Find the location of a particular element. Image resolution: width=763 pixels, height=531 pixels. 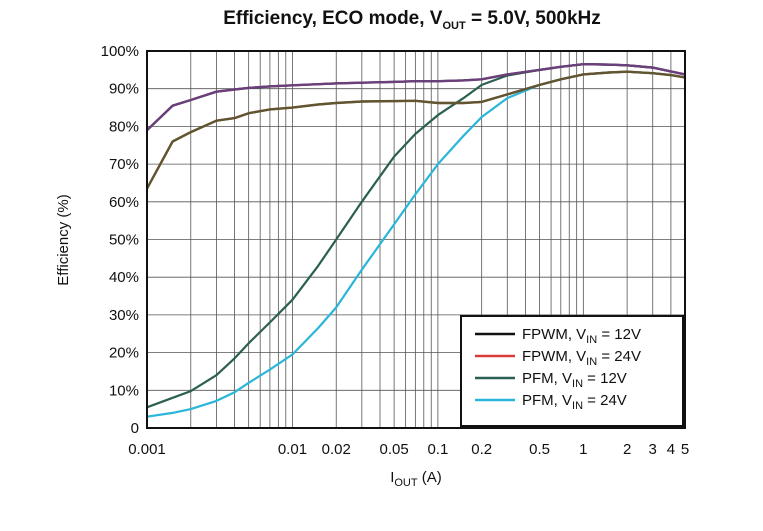

x-tick-label: 0.5 is located at coordinates (539, 449).